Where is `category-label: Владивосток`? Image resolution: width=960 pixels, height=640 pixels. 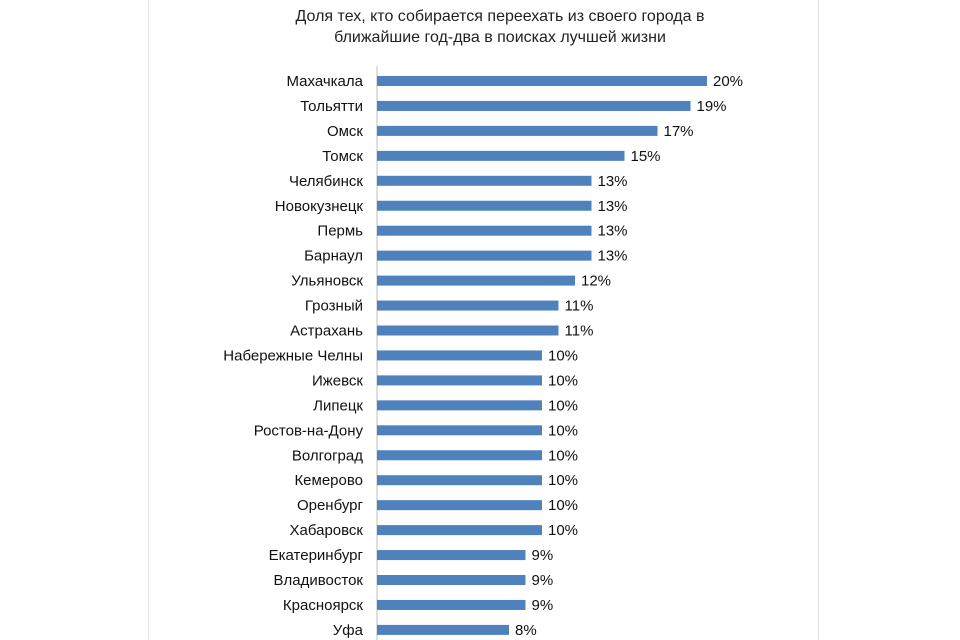 category-label: Владивосток is located at coordinates (319, 580).